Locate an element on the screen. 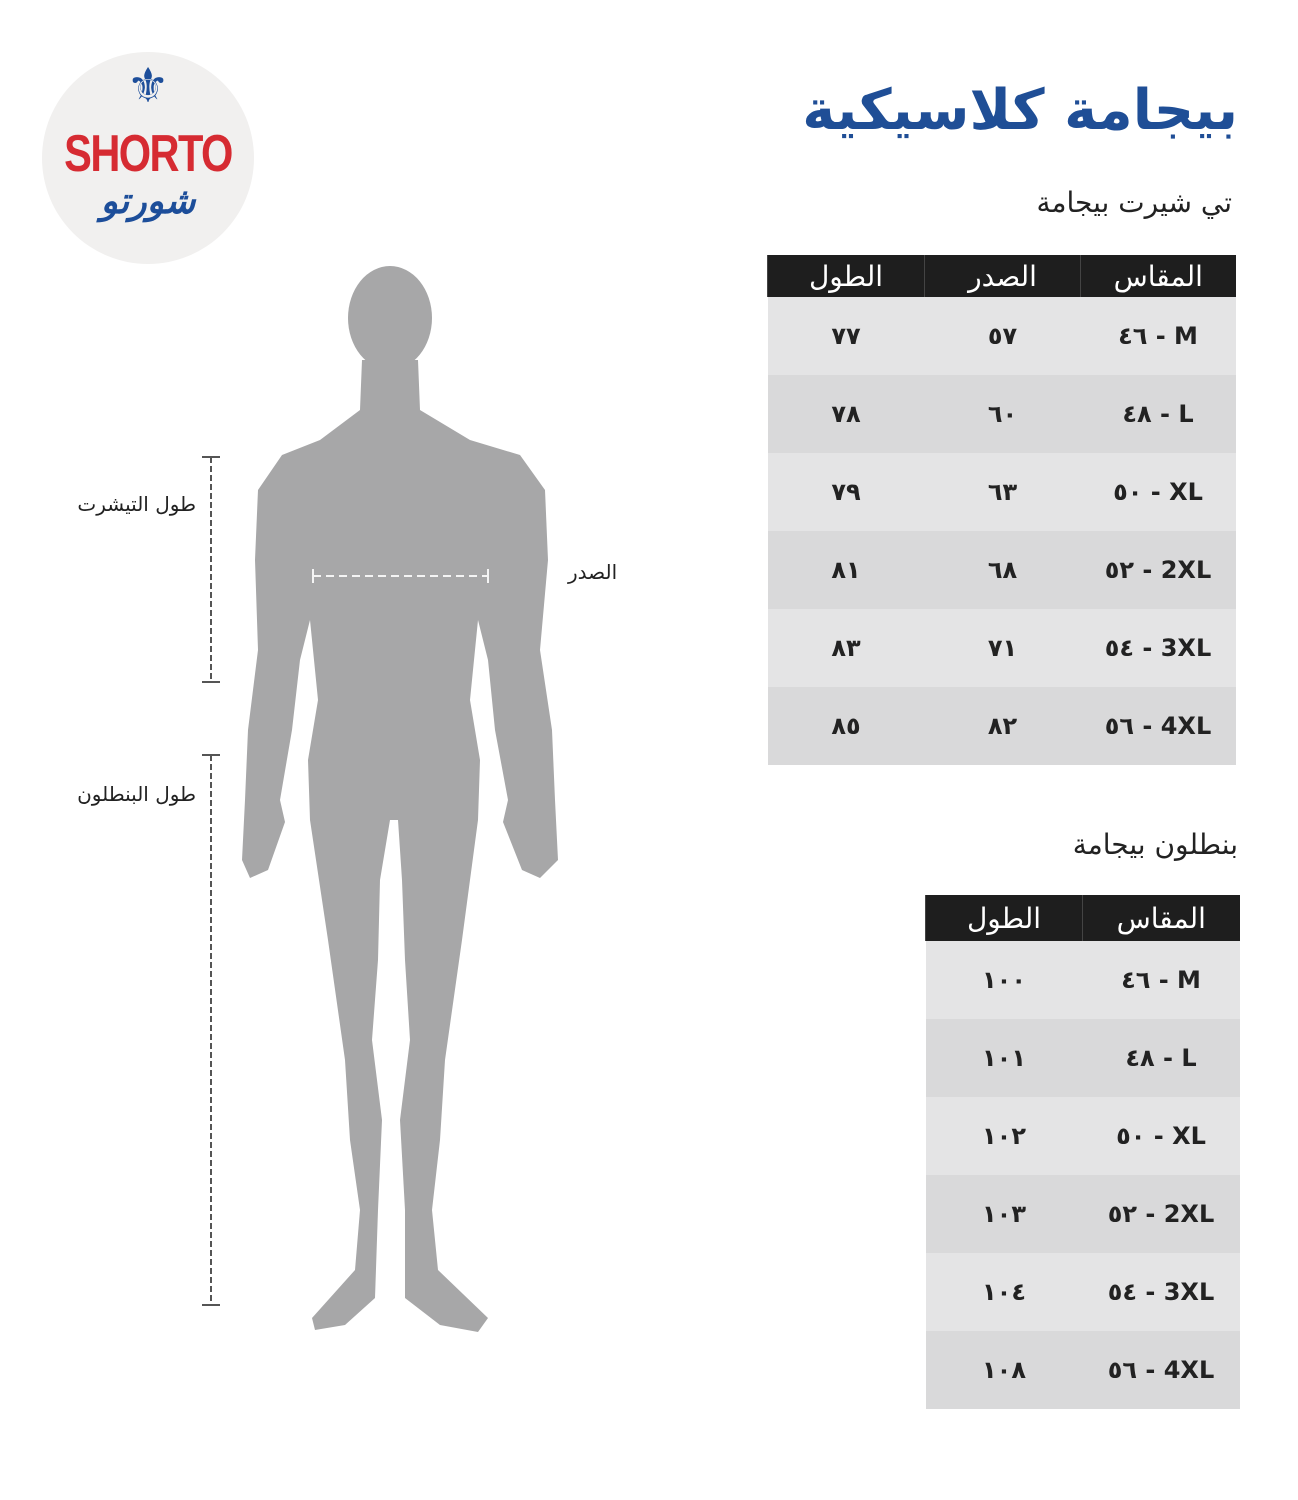  fleur-de-lis-icon: ⚜ is located at coordinates (148, 86).